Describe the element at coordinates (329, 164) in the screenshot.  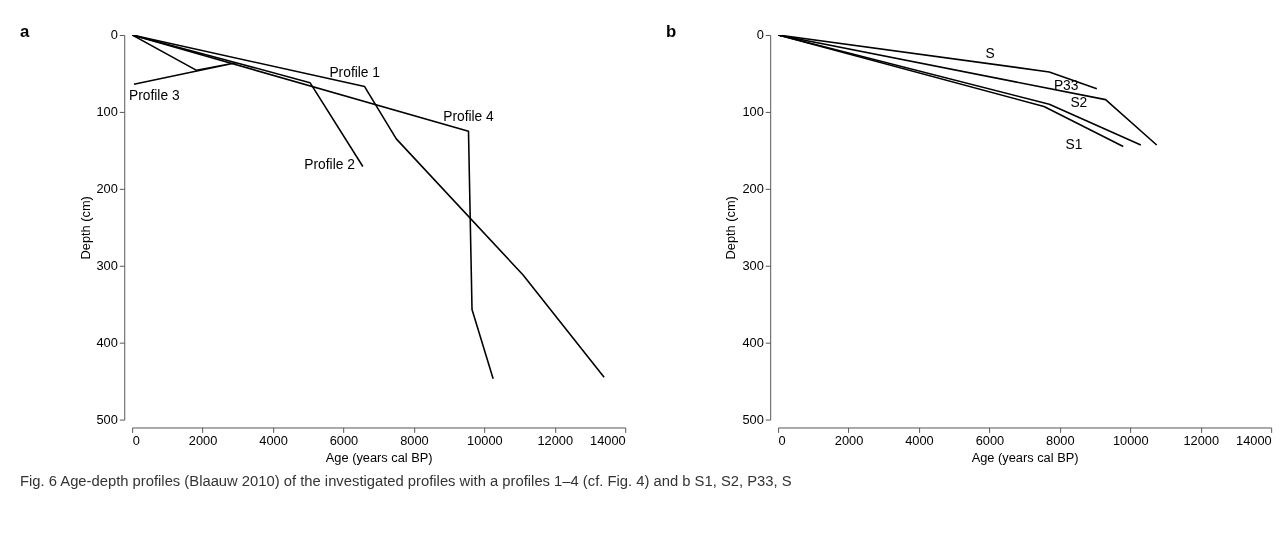
I see `series-label: Profile 2` at that location.